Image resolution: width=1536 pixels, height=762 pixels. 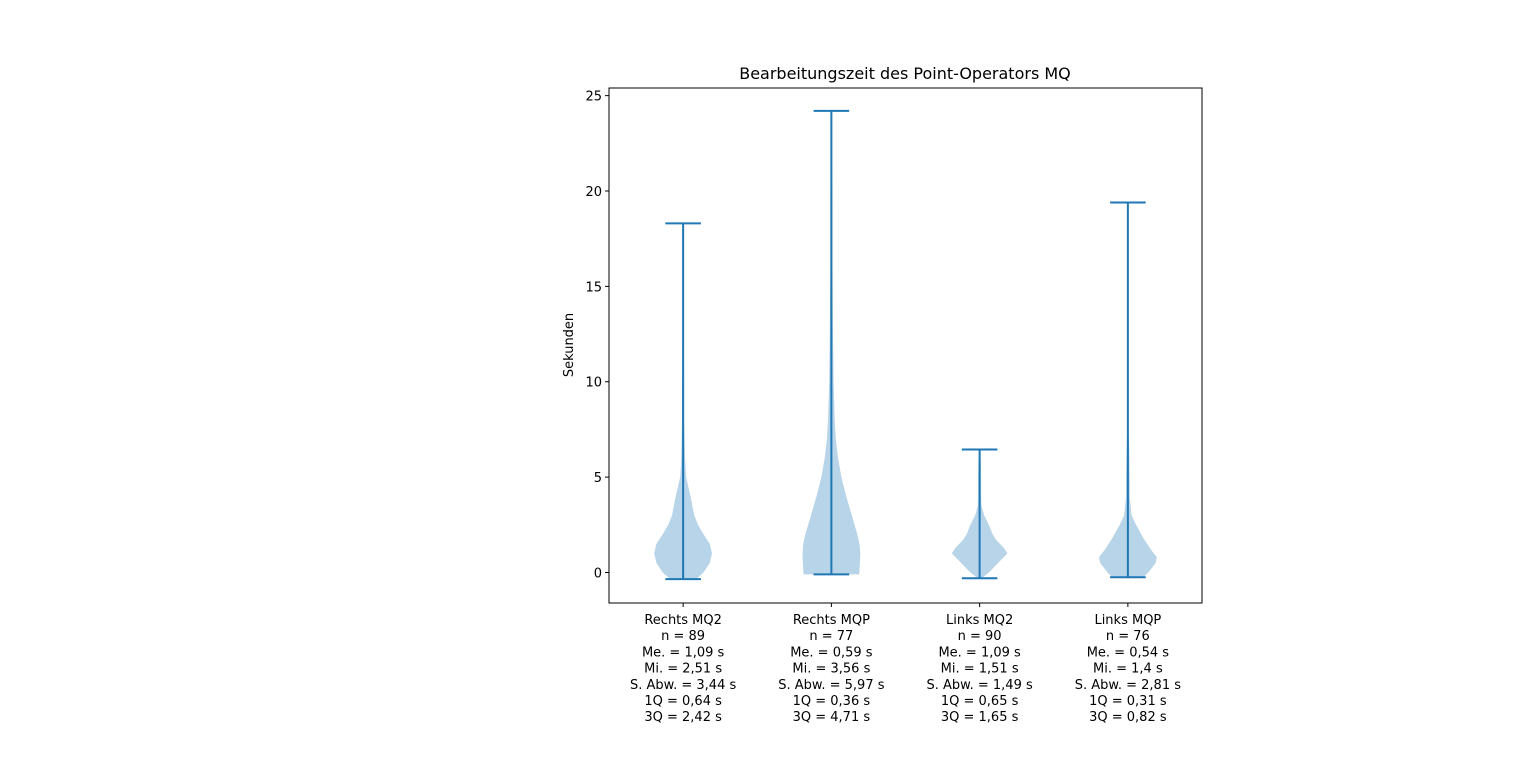 What do you see at coordinates (831, 620) in the screenshot?
I see `x-tick-label-line: Rechts MQP` at bounding box center [831, 620].